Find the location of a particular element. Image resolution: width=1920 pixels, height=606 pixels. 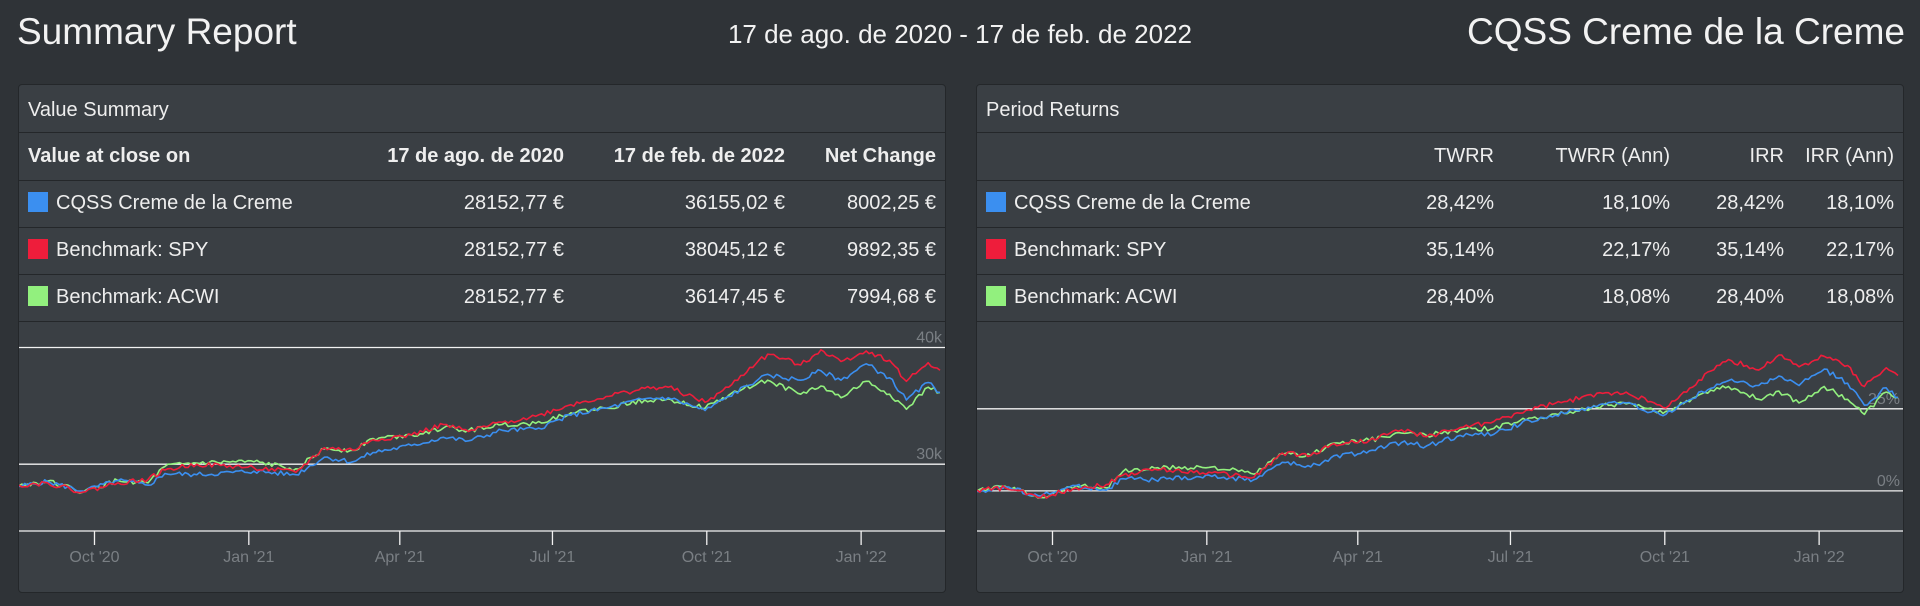

report-title: Summary Report is located at coordinates (157, 31).